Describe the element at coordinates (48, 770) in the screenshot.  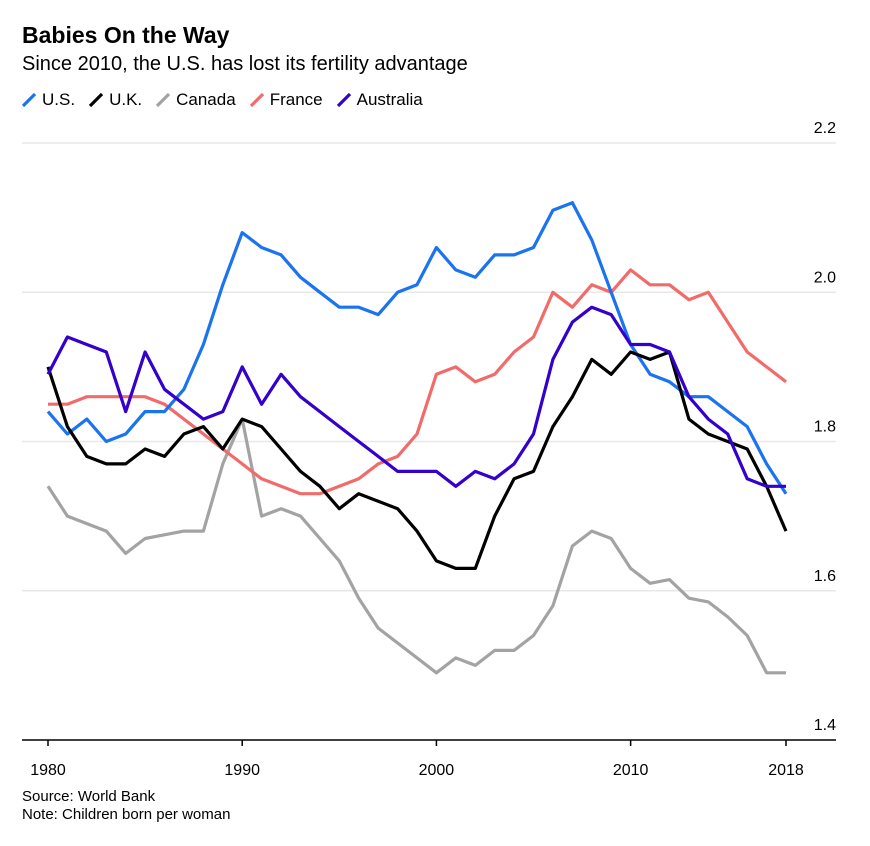
I see `x-tick-label: 1980` at that location.